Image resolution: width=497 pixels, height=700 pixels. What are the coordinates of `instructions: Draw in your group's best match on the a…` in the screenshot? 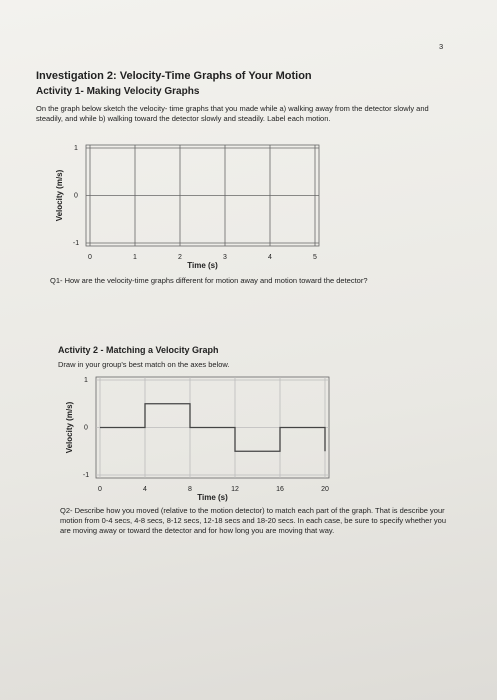 It's located at (144, 364).